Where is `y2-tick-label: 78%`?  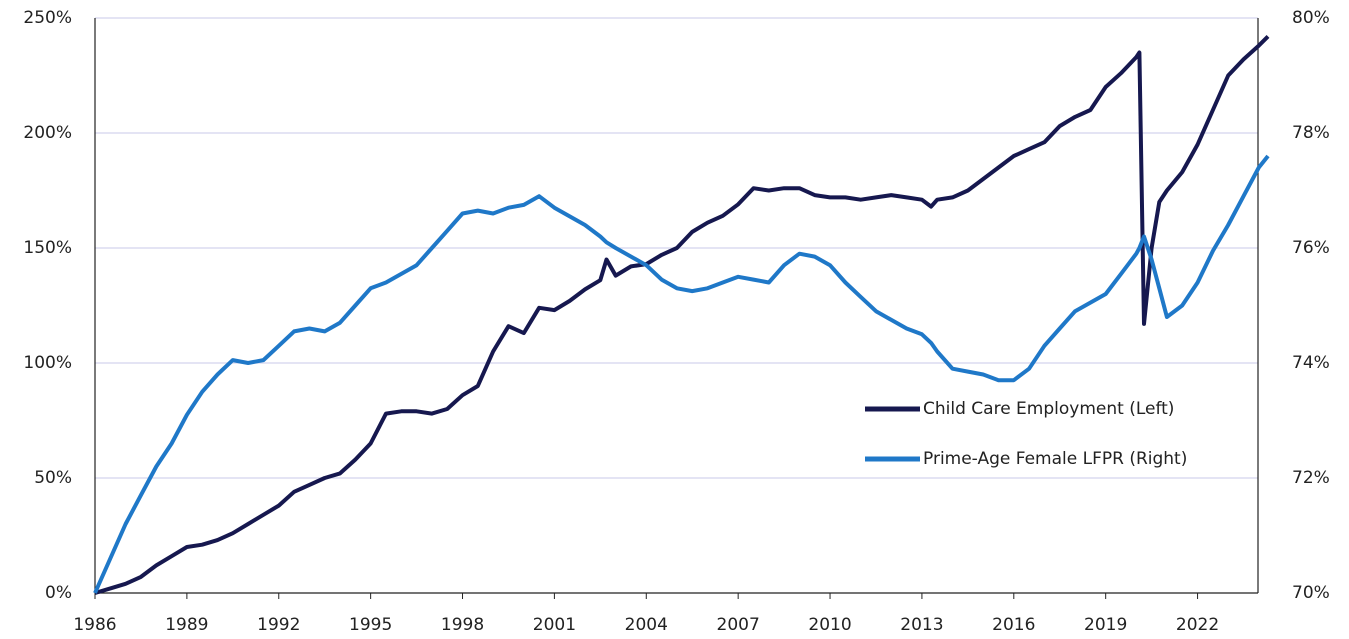
y2-tick-label: 78% is located at coordinates (1311, 133).